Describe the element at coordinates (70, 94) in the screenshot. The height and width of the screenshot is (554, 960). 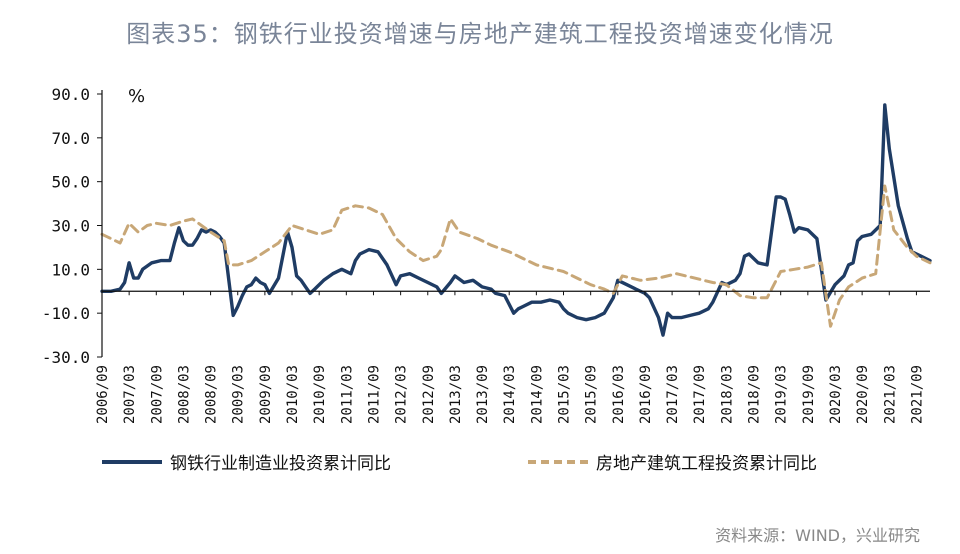
I see `y-tick-label: 90.0` at that location.